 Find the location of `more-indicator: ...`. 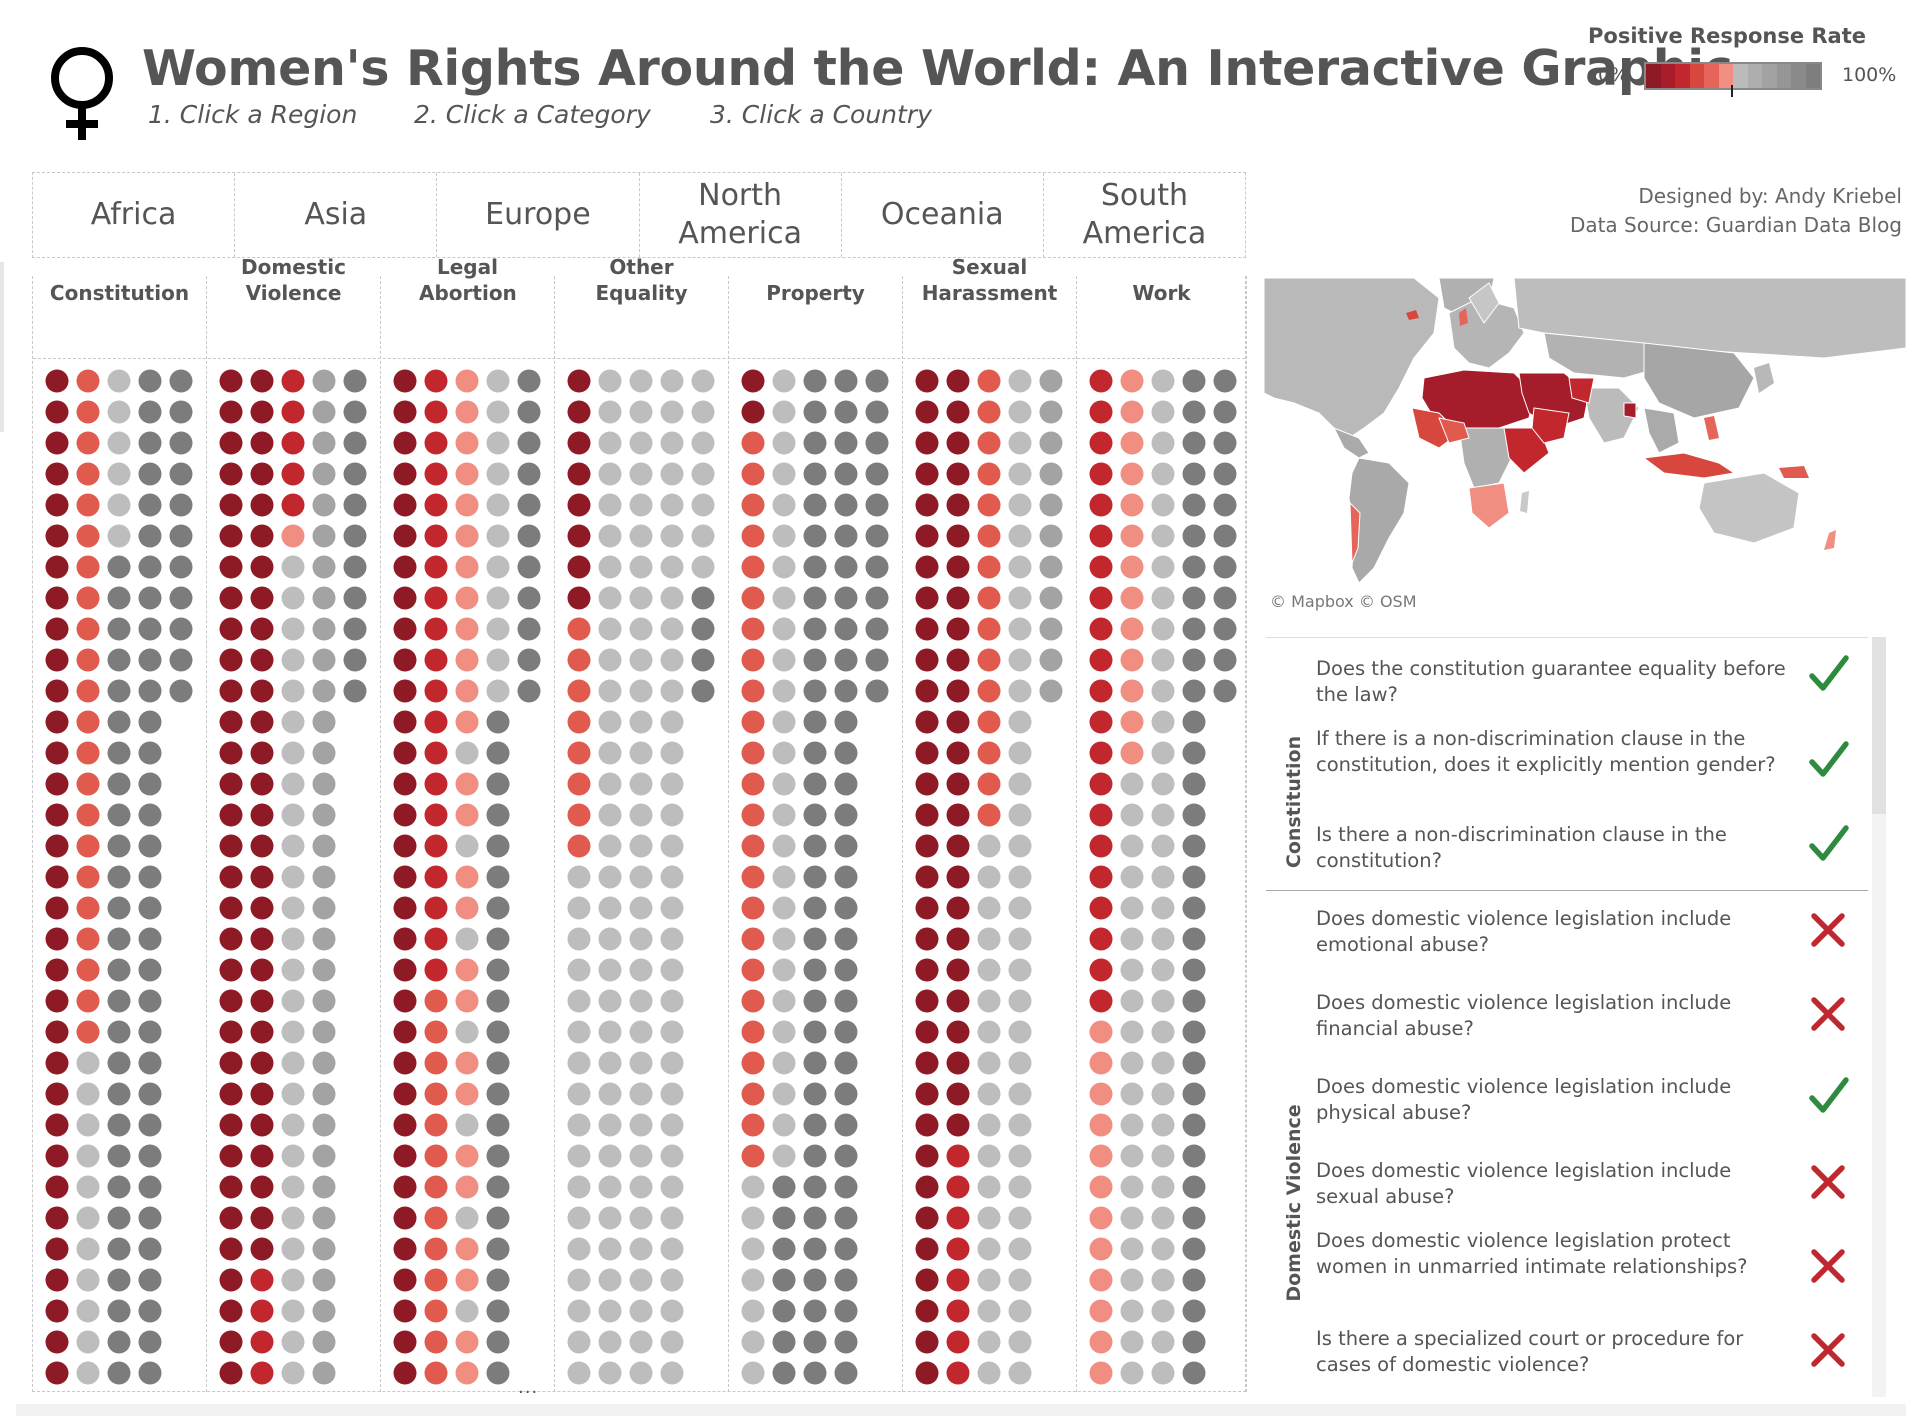

more-indicator: ... is located at coordinates (528, 1387).